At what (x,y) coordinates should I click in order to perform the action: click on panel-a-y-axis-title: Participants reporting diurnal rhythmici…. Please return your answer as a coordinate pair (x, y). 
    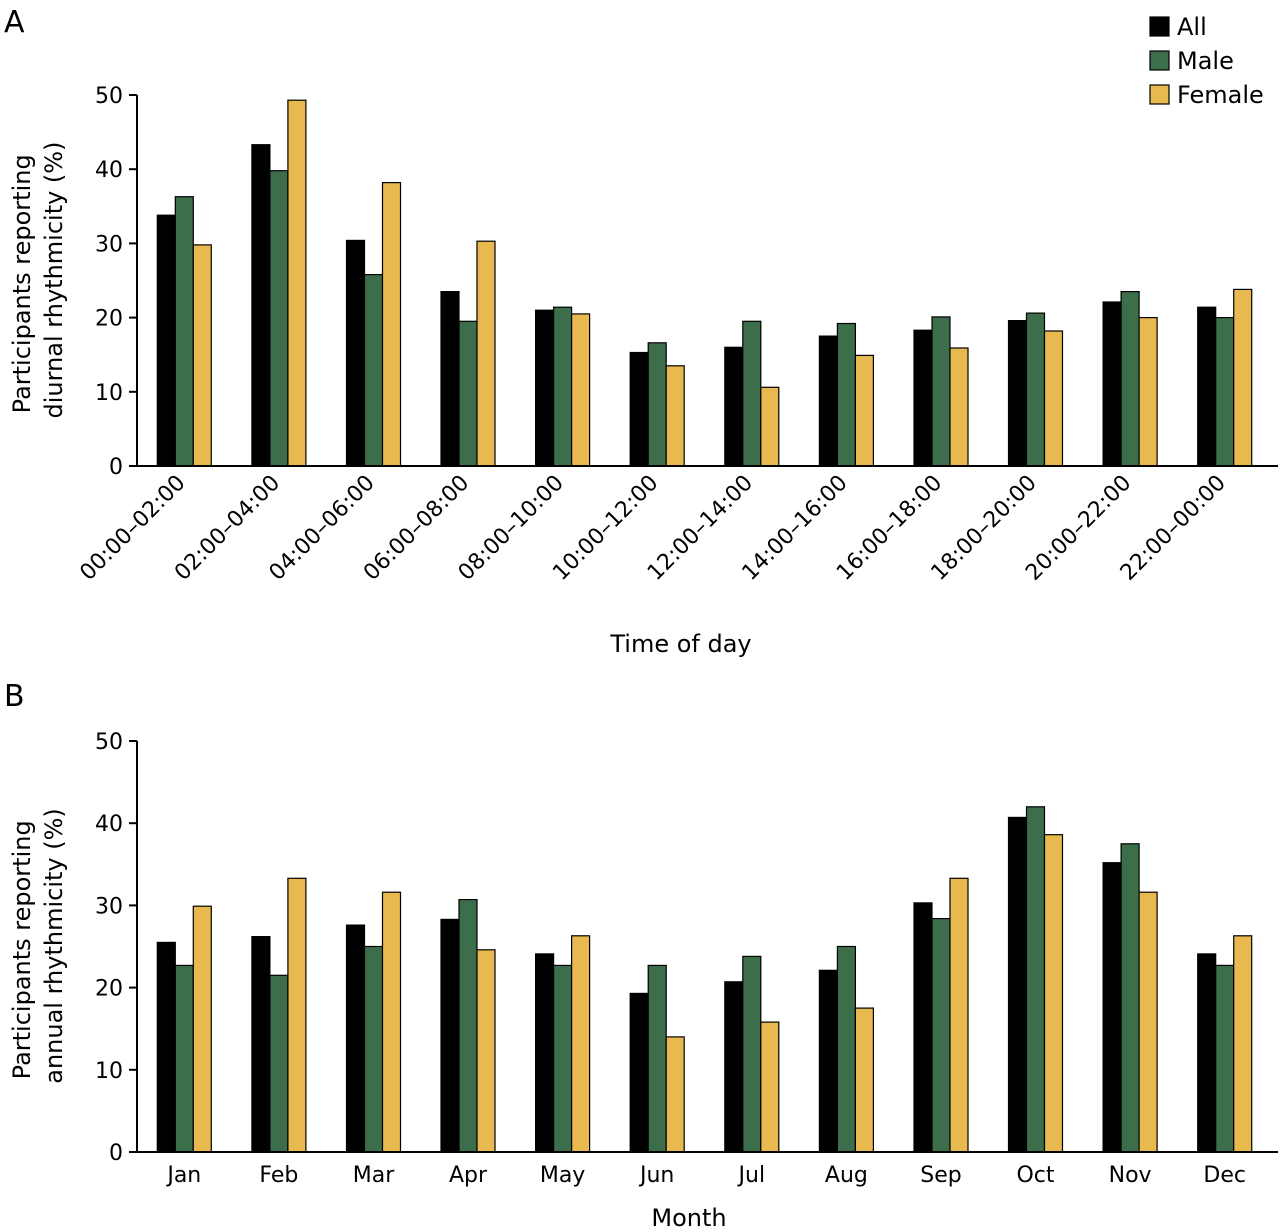
    Looking at the image, I should click on (38, 280).